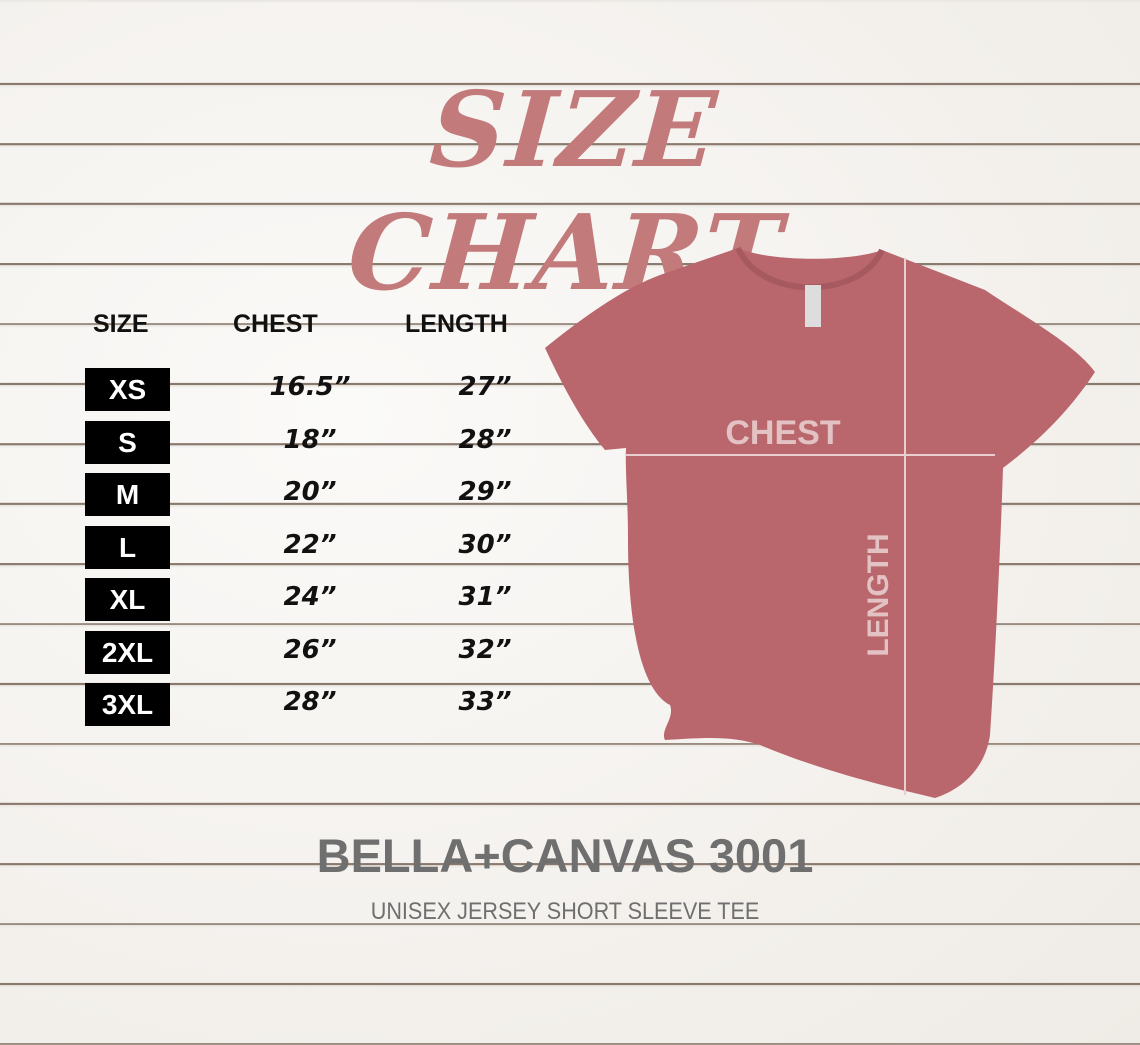 This screenshot has width=1140, height=1045. I want to click on length-value: 29”, so click(485, 492).